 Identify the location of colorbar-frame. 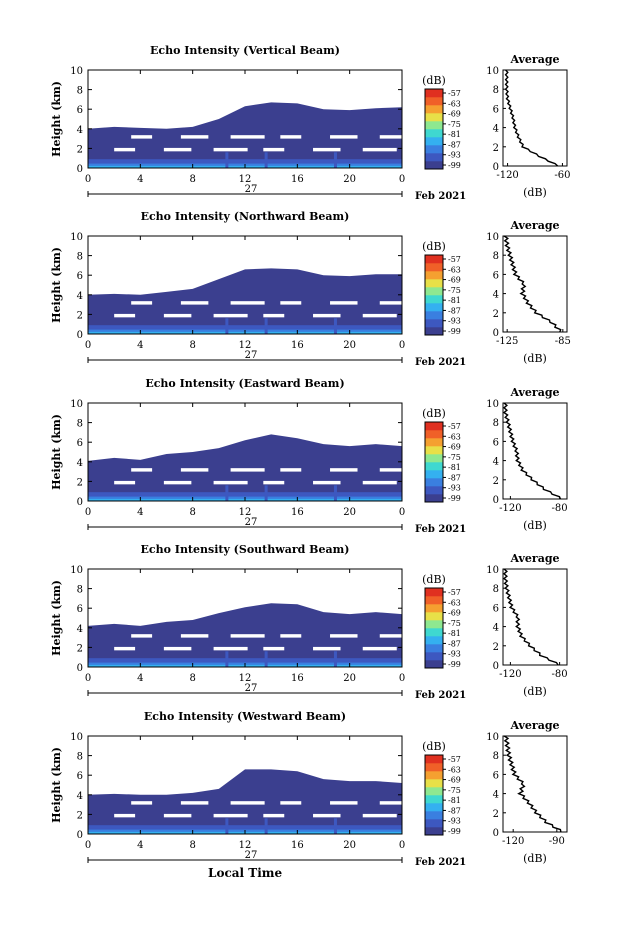
(434, 295).